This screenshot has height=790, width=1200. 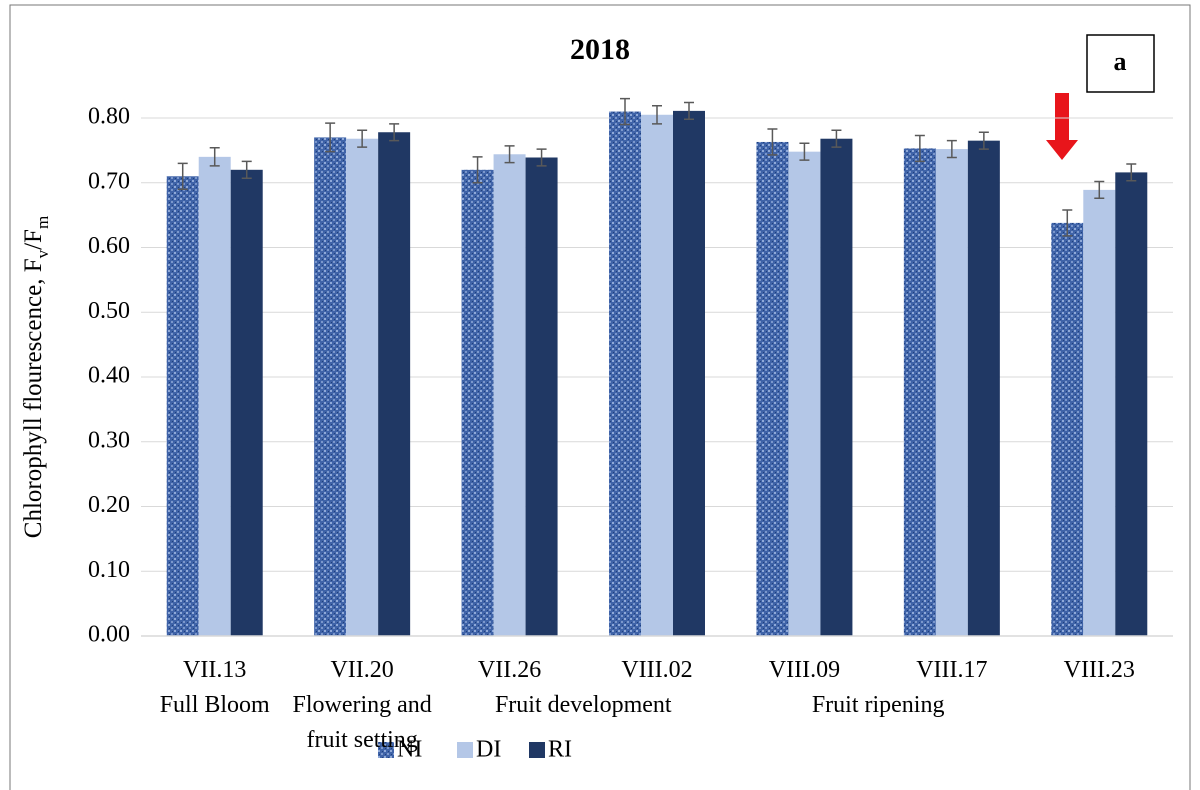 What do you see at coordinates (362, 722) in the screenshot?
I see `phase-label: Flowering and fruit setting` at bounding box center [362, 722].